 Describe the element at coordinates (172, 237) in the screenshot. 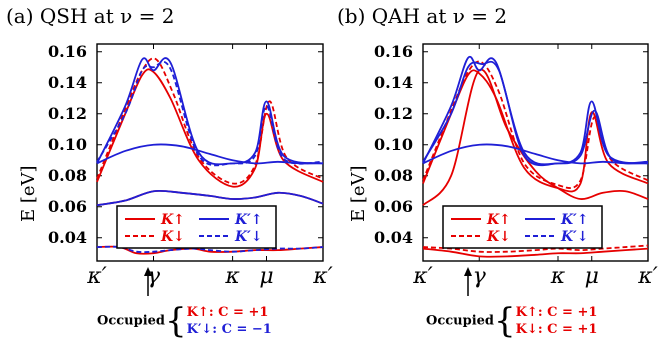

I see `panel-a-legend-label: K↓` at that location.